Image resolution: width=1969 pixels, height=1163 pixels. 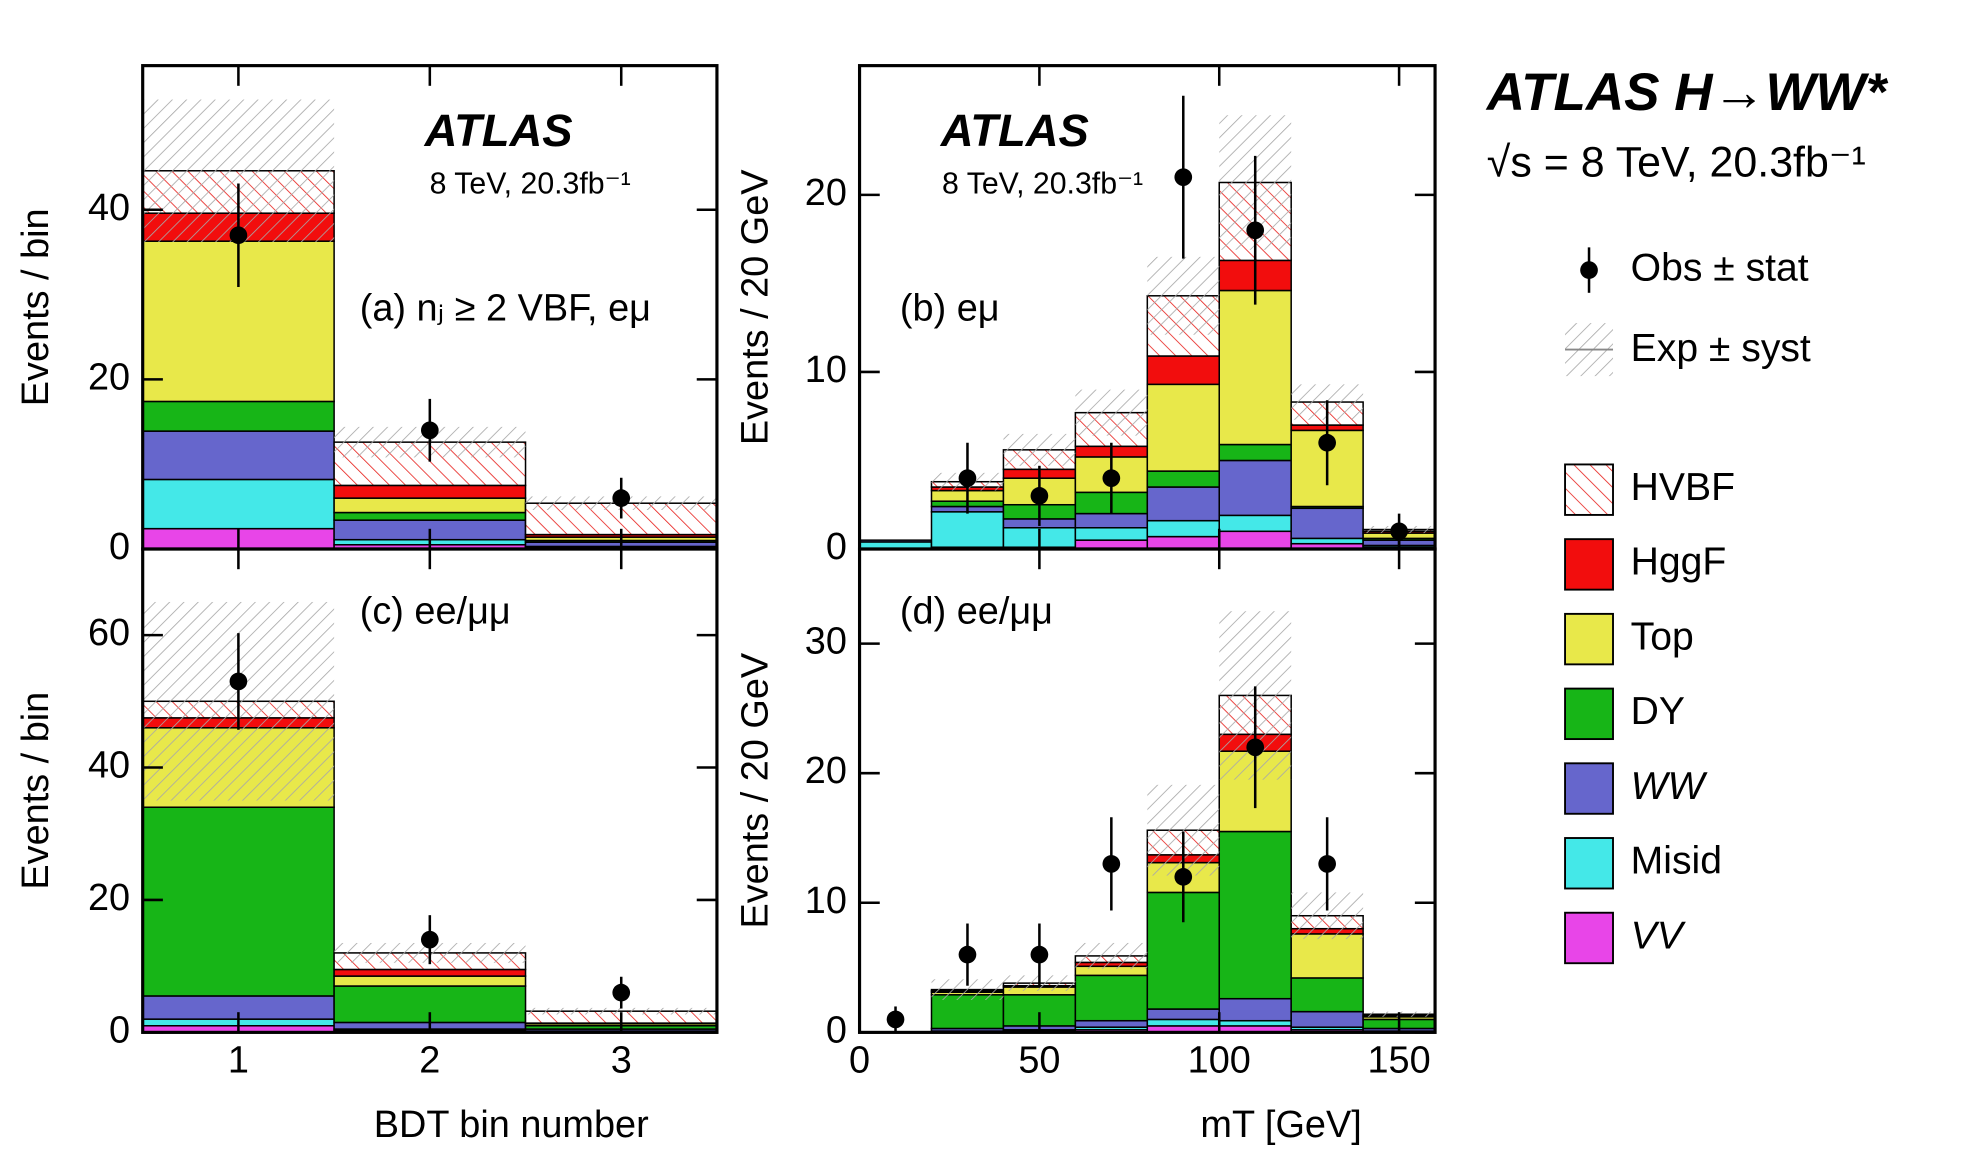 I want to click on x-axis-label: BDT bin number, so click(x=511, y=1125).